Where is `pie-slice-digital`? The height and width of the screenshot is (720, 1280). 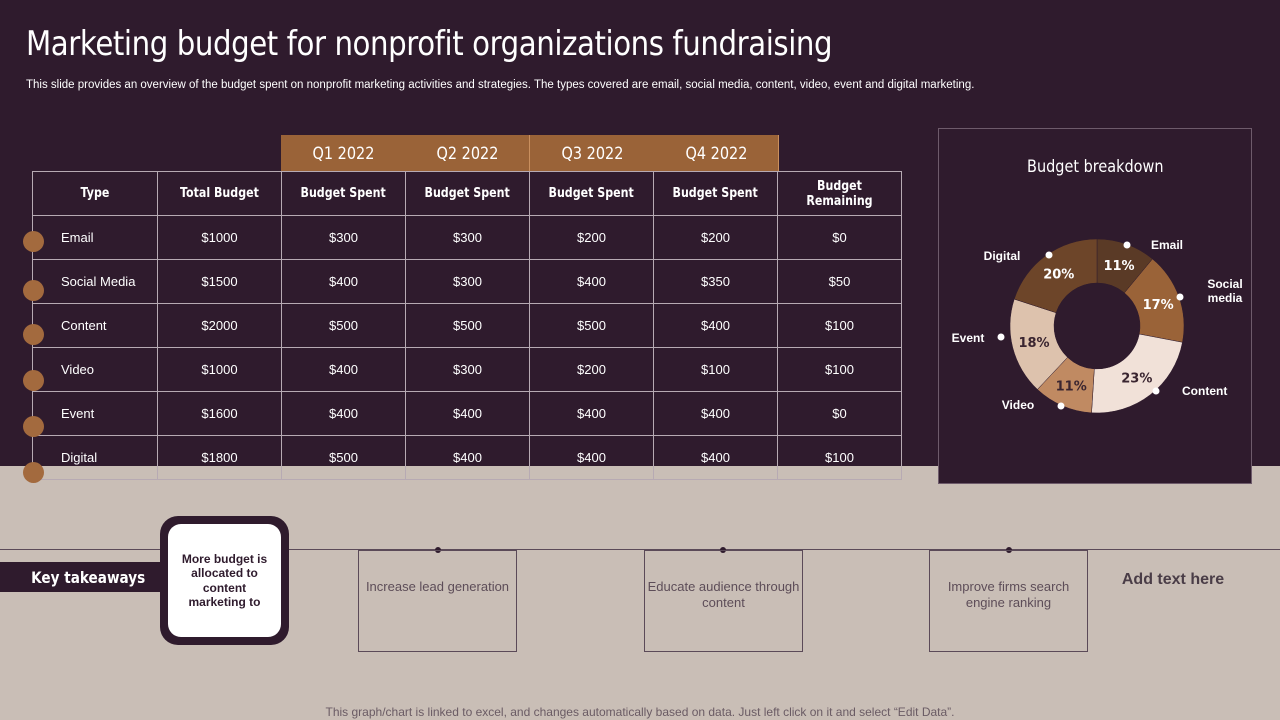 pie-slice-digital is located at coordinates (1055, 276).